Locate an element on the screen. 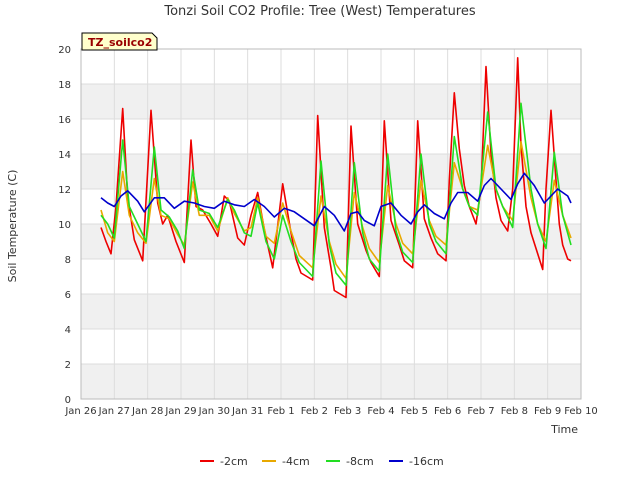  x-tick-label: Feb 9 is located at coordinates (547, 411).